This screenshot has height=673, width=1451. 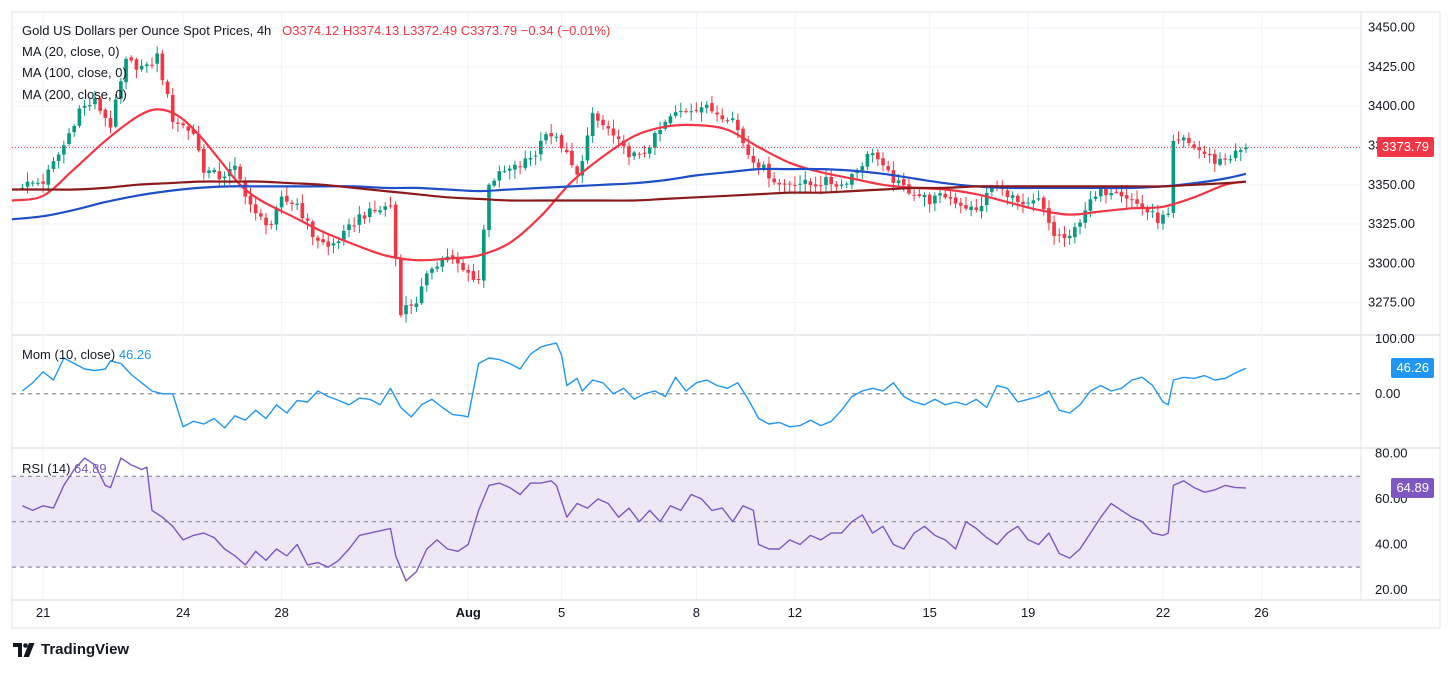 I want to click on tradingview-logo: TradingView, so click(x=71, y=649).